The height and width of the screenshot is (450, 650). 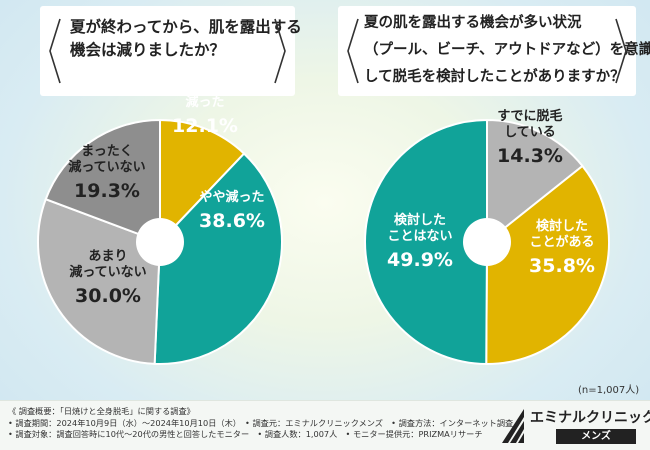 What do you see at coordinates (561, 242) in the screenshot?
I see `pie2-category-label: ことがある` at bounding box center [561, 242].